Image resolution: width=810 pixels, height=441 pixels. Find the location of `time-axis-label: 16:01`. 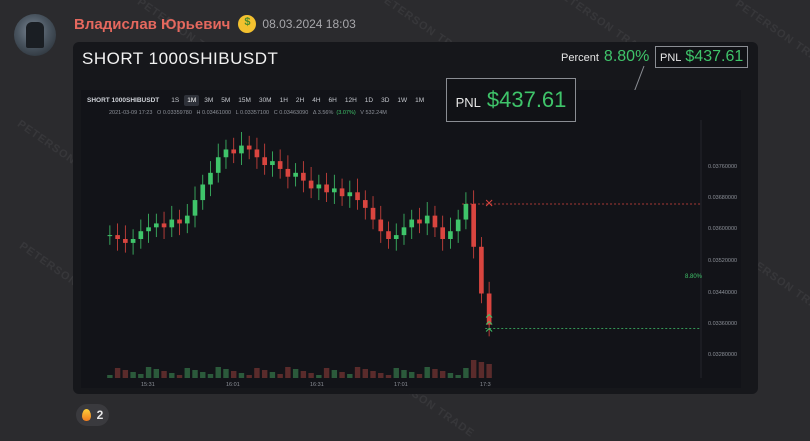

time-axis-label: 16:01 is located at coordinates (233, 385).